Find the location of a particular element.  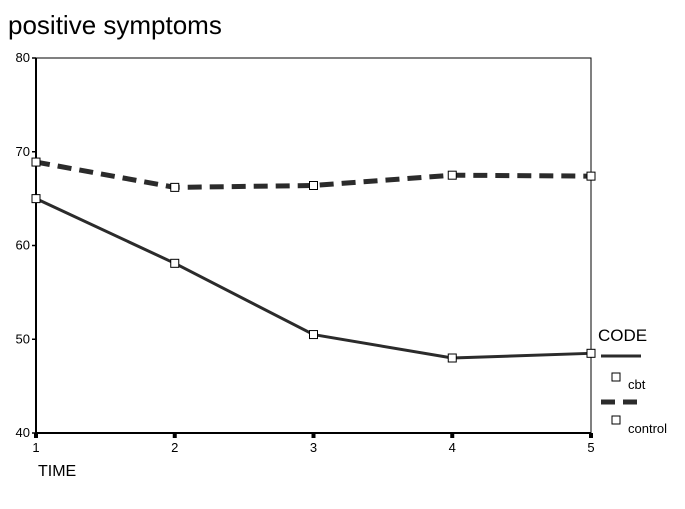

x-tick-label: 2 is located at coordinates (174, 447).